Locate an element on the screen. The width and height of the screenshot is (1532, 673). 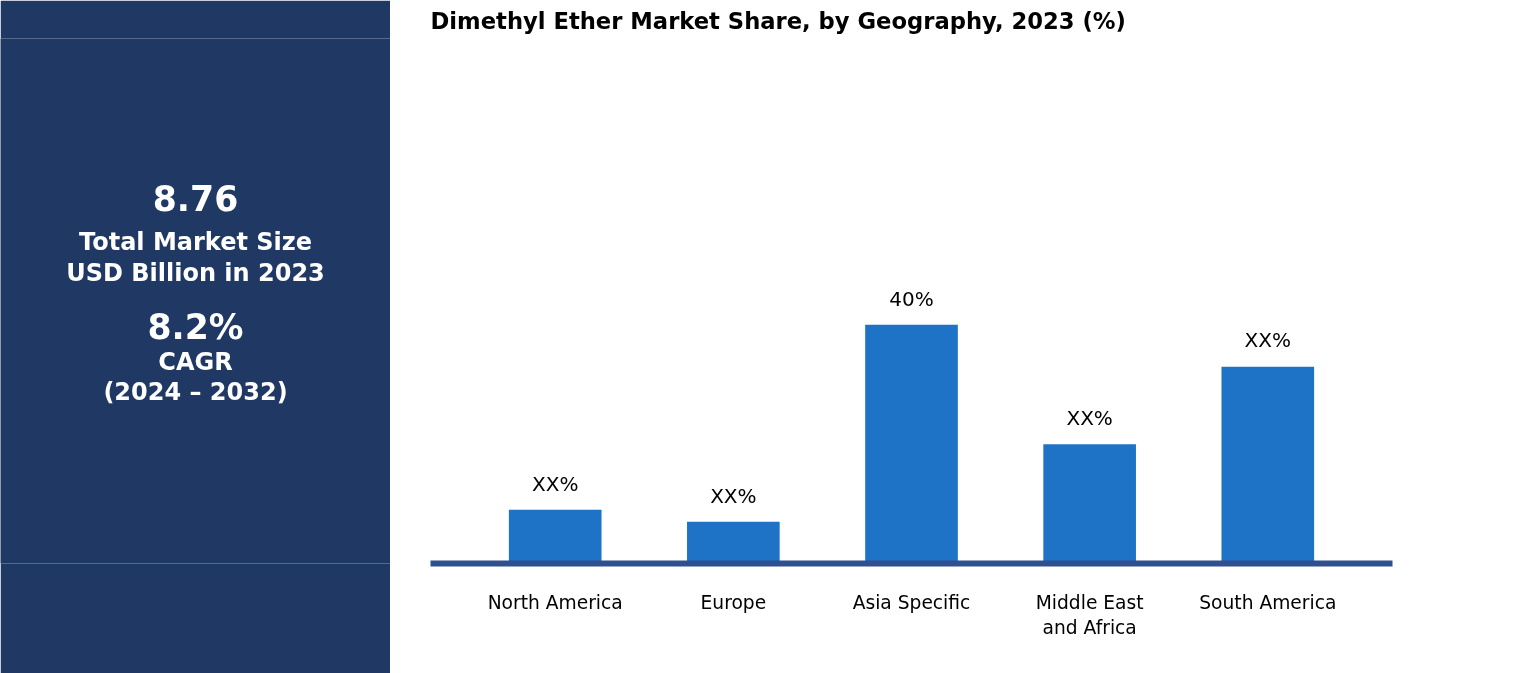
x-tick-label: North America is located at coordinates (555, 602).